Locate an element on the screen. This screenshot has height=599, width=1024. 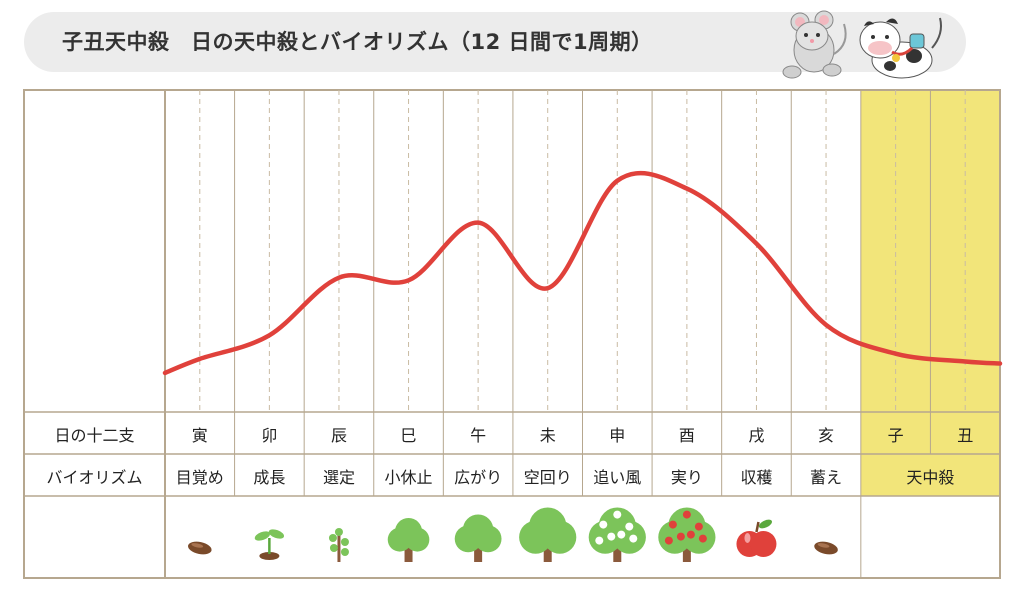
page-title: 子丑天中殺 日の天中殺とバイオリズム（12 日間で1周期） is located at coordinates (357, 42).